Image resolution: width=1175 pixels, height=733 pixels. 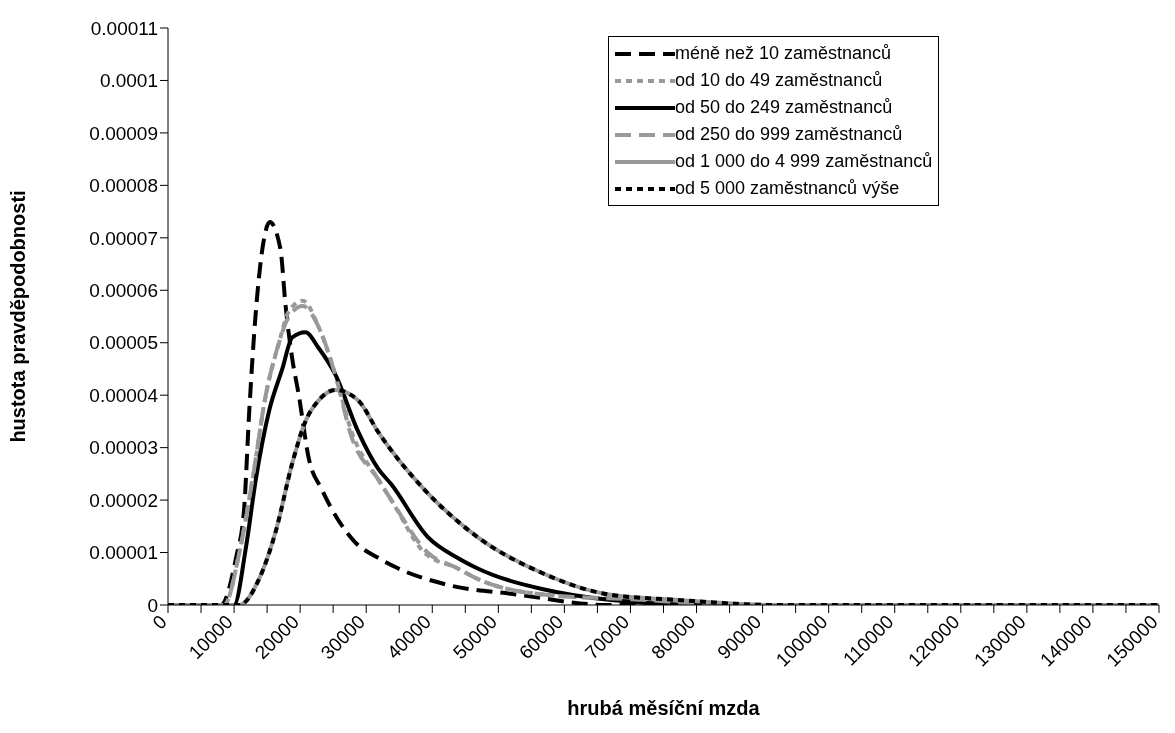 I want to click on legend-label: od 250 do 999 zaměstnanců, so click(x=789, y=134).